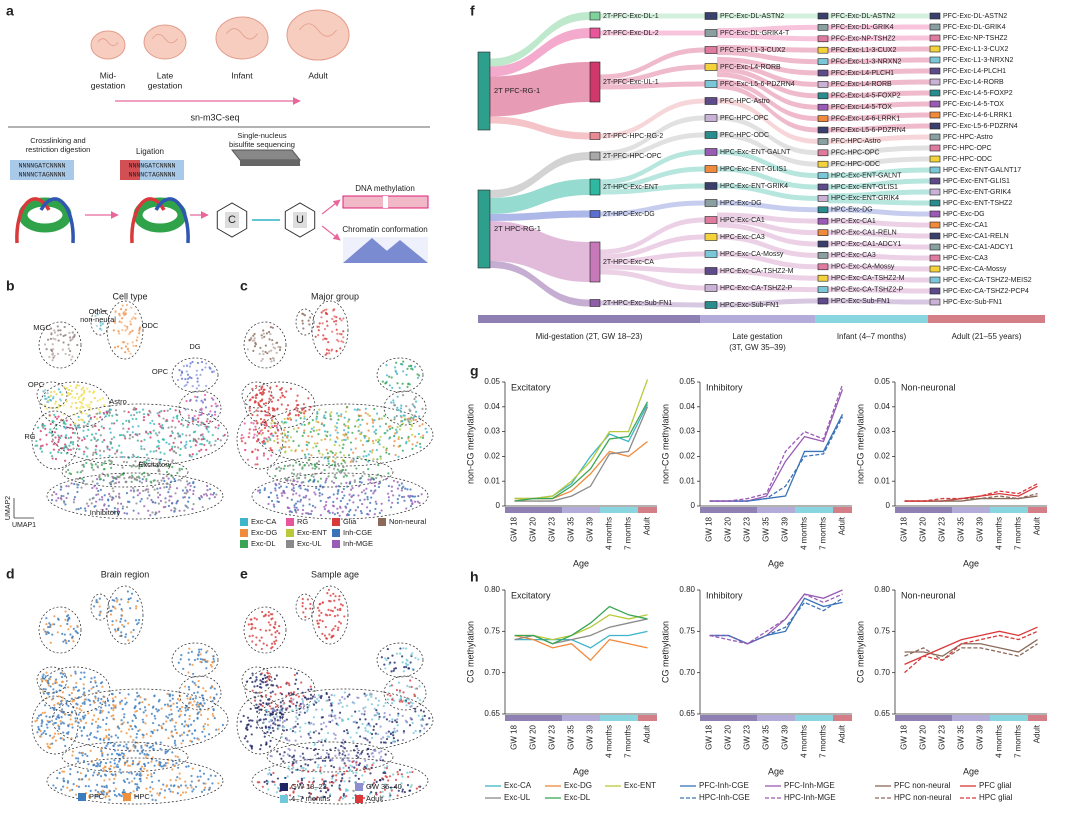 This screenshot has width=1080, height=815. I want to click on y-axis-label: non-CG methylation, so click(665, 444).